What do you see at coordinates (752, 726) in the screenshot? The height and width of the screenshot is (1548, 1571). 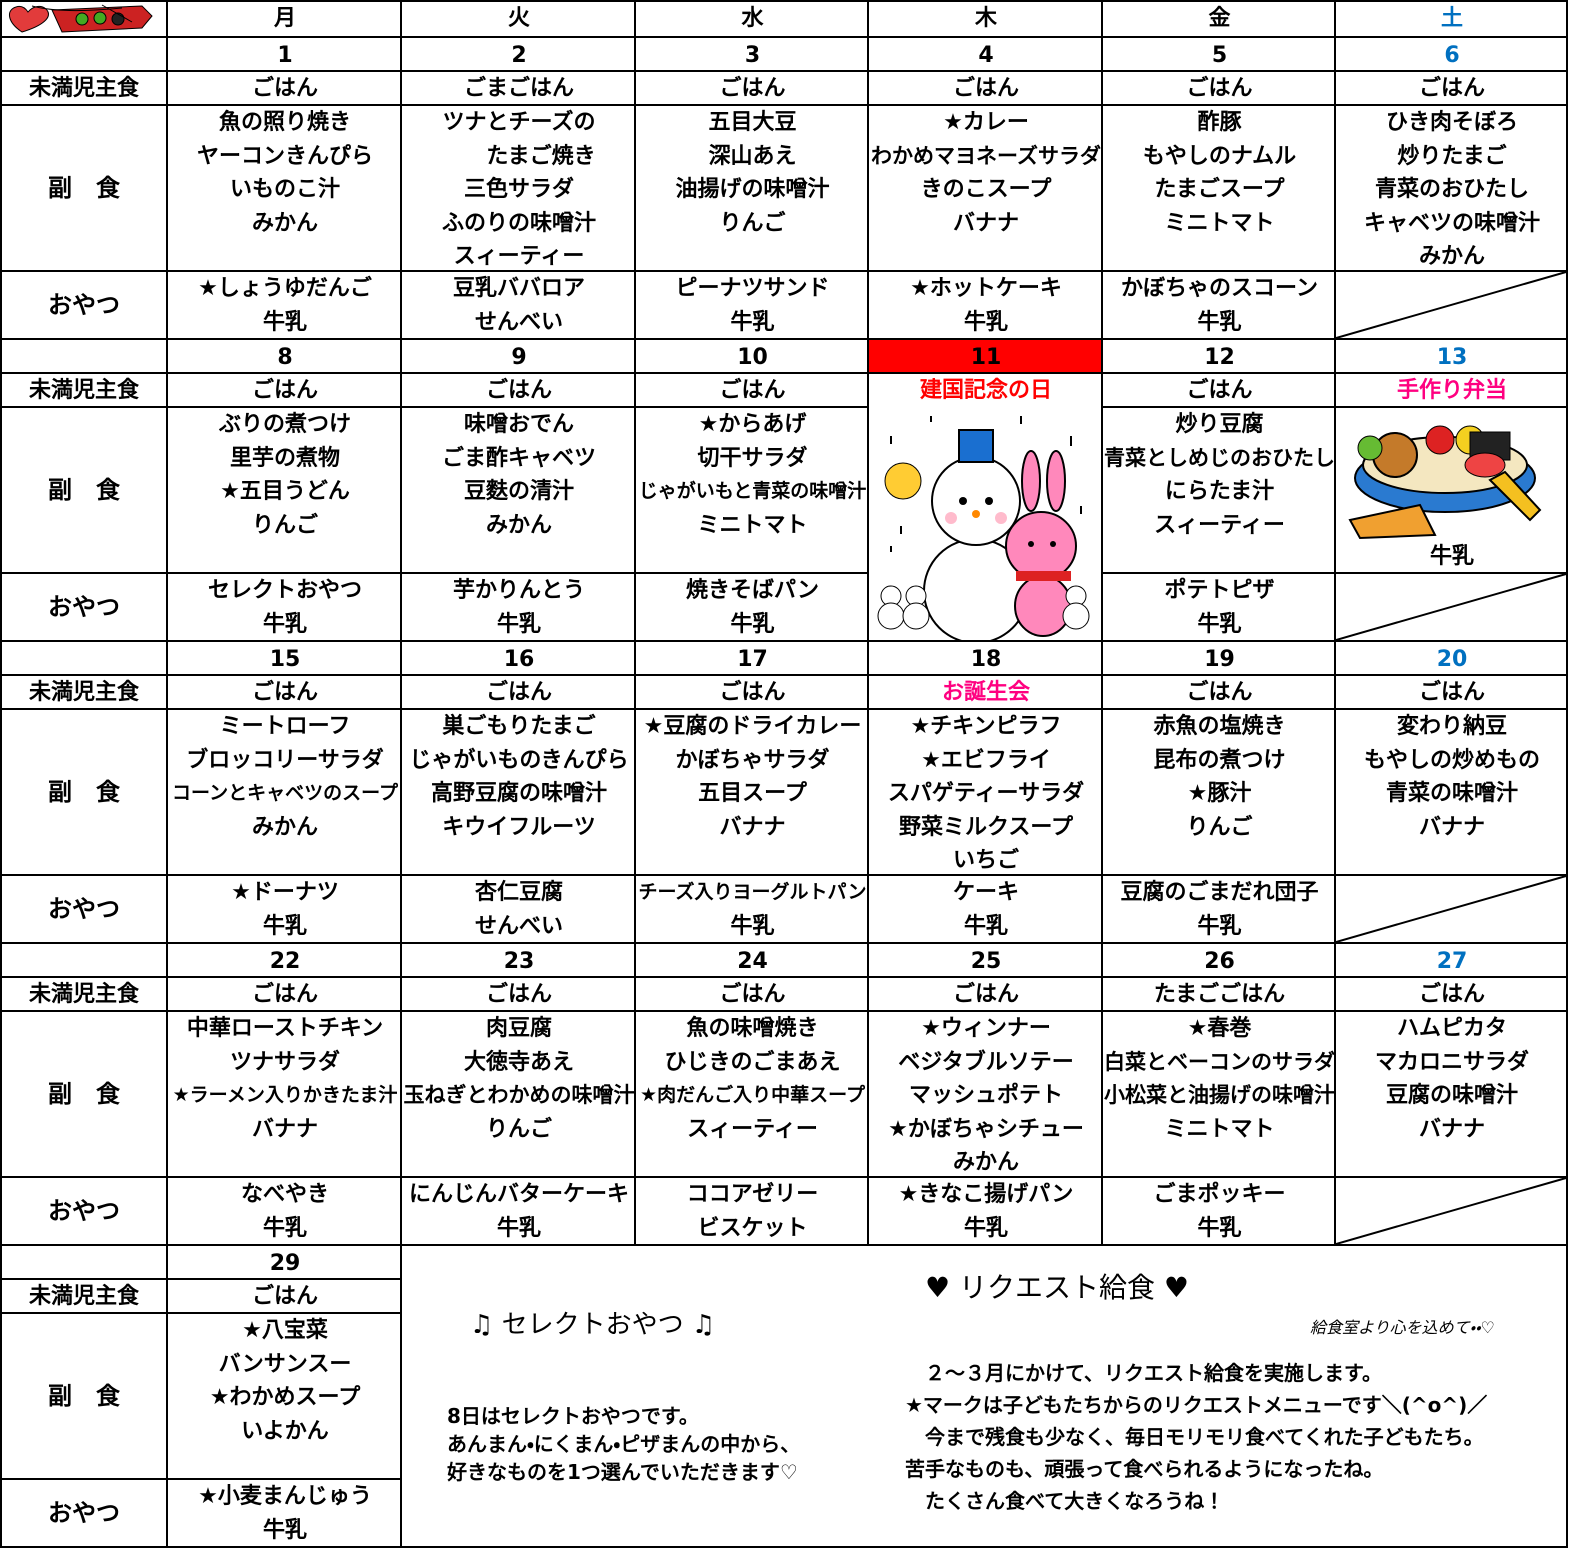 I see `side-item: ★豆腐のドライカレー` at bounding box center [752, 726].